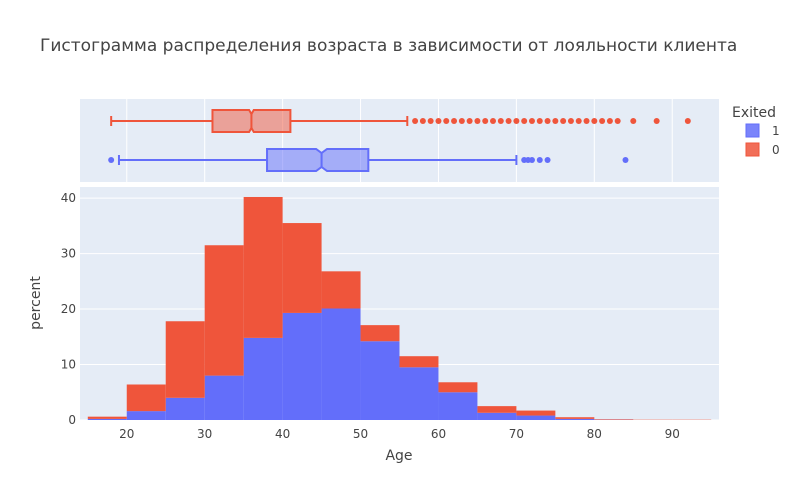 This screenshot has width=800, height=500. What do you see at coordinates (398, 456) in the screenshot?
I see `x-axis-title: Age` at bounding box center [398, 456].